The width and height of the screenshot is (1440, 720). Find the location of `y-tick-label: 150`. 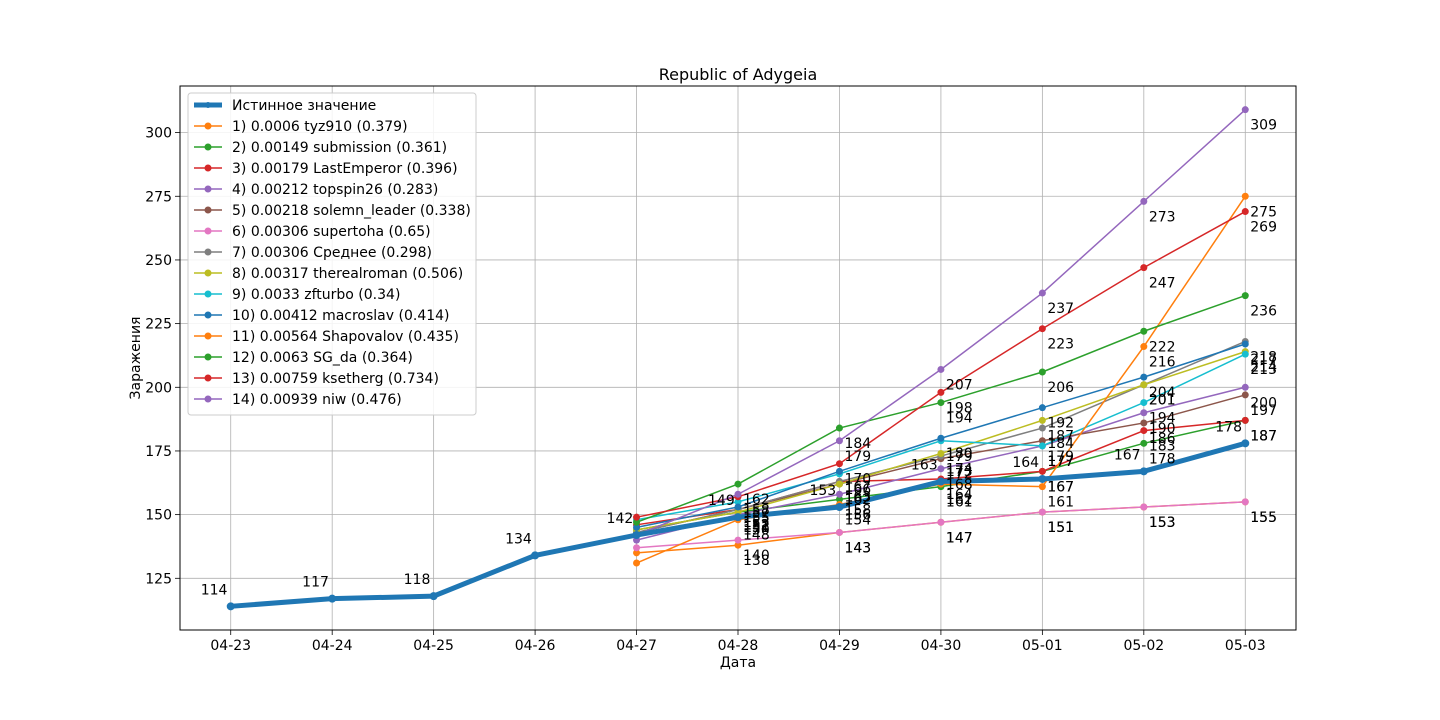

y-tick-label: 150 is located at coordinates (158, 516).